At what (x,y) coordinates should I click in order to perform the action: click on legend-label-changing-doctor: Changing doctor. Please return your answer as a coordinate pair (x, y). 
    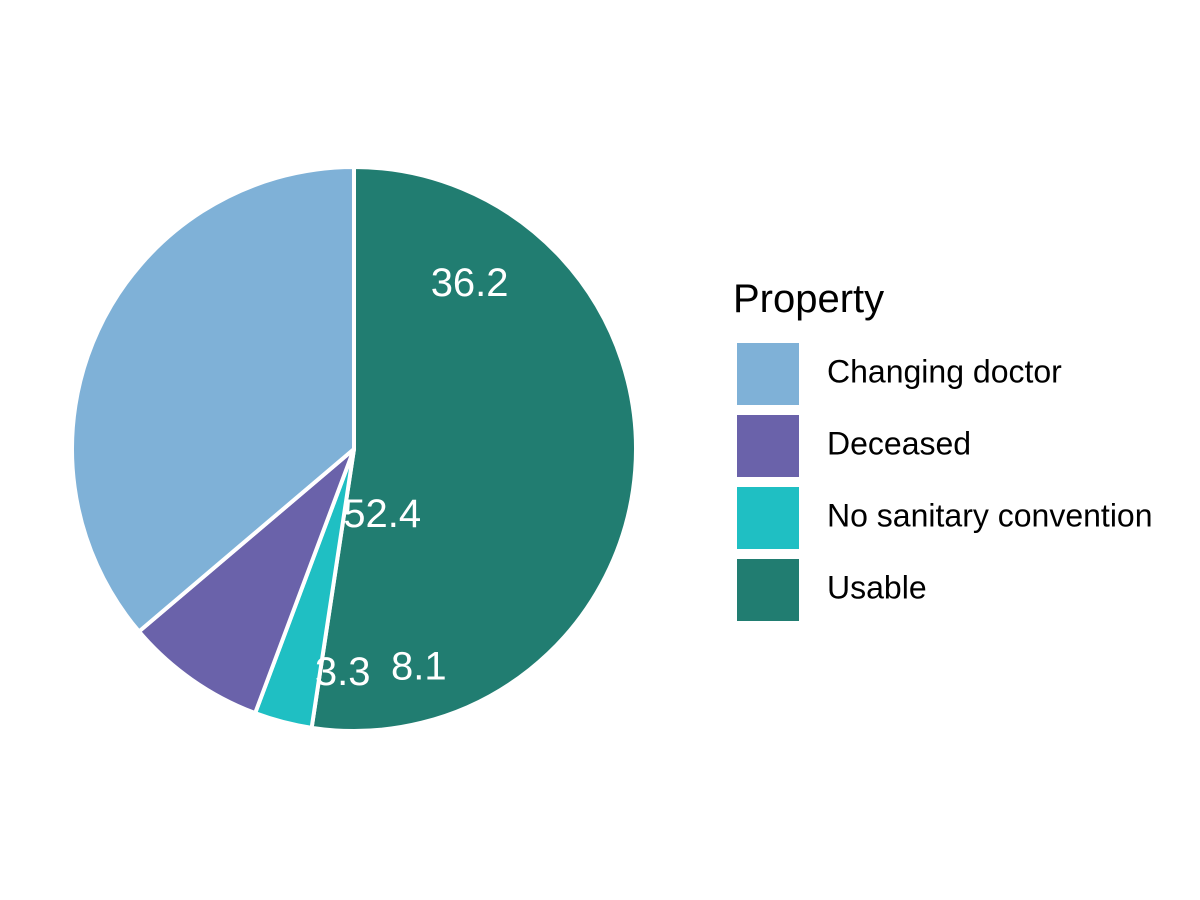
    Looking at the image, I should click on (944, 371).